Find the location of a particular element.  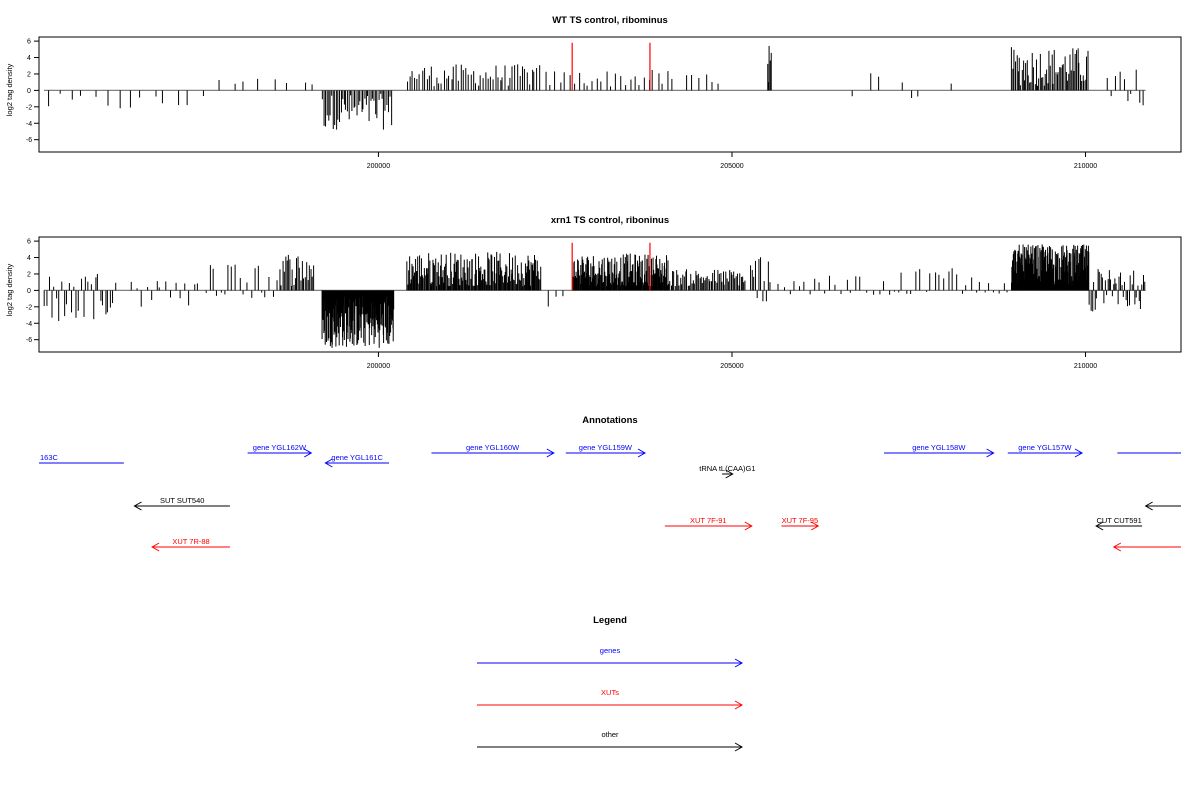

legend: Legend genes XUTs other is located at coordinates (610, 683).